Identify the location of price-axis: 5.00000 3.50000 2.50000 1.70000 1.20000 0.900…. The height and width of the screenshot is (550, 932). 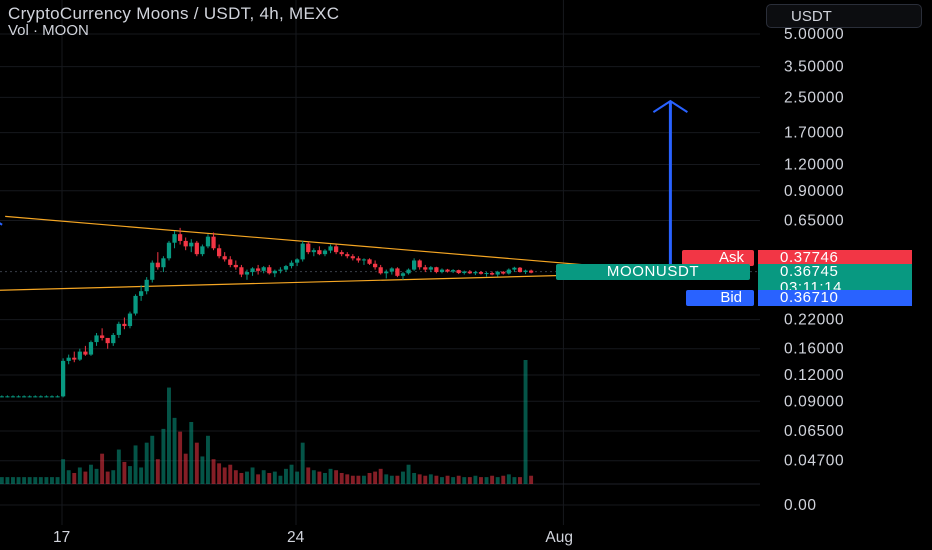
(814, 270).